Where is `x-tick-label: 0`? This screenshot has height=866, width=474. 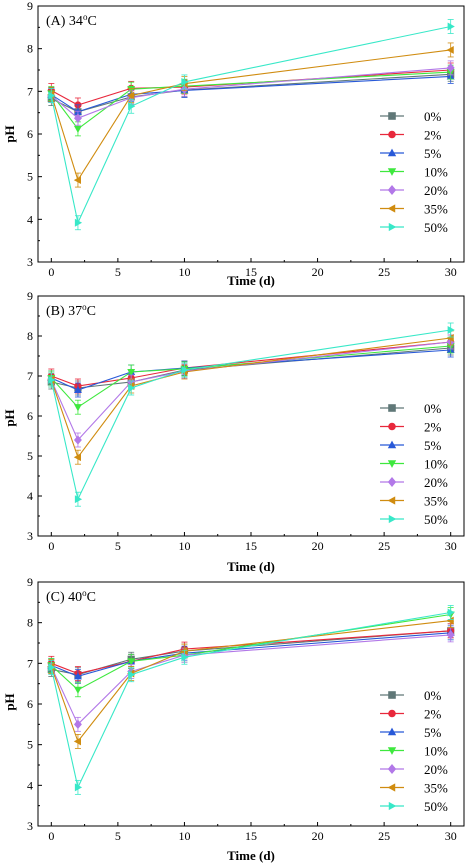
x-tick-label: 0 is located at coordinates (51, 546).